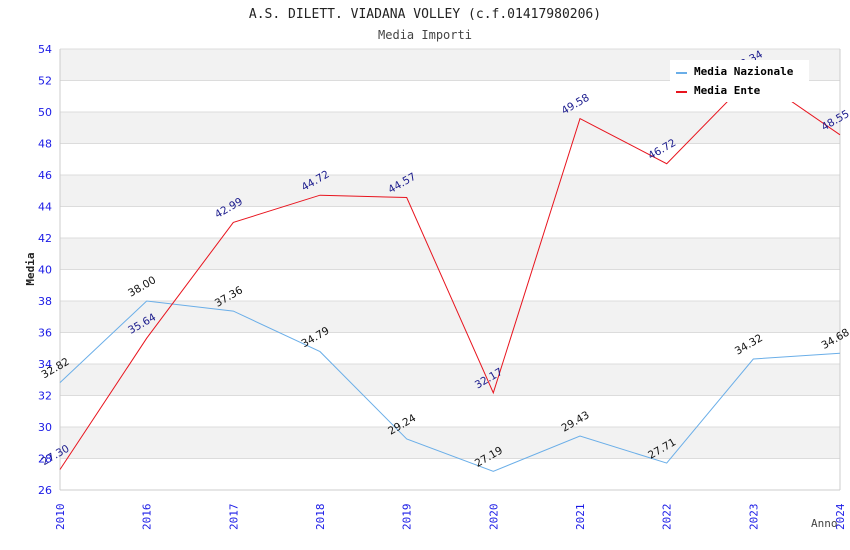 The height and width of the screenshot is (550, 850). Describe the element at coordinates (45, 207) in the screenshot. I see `y-tick-label: 44` at that location.